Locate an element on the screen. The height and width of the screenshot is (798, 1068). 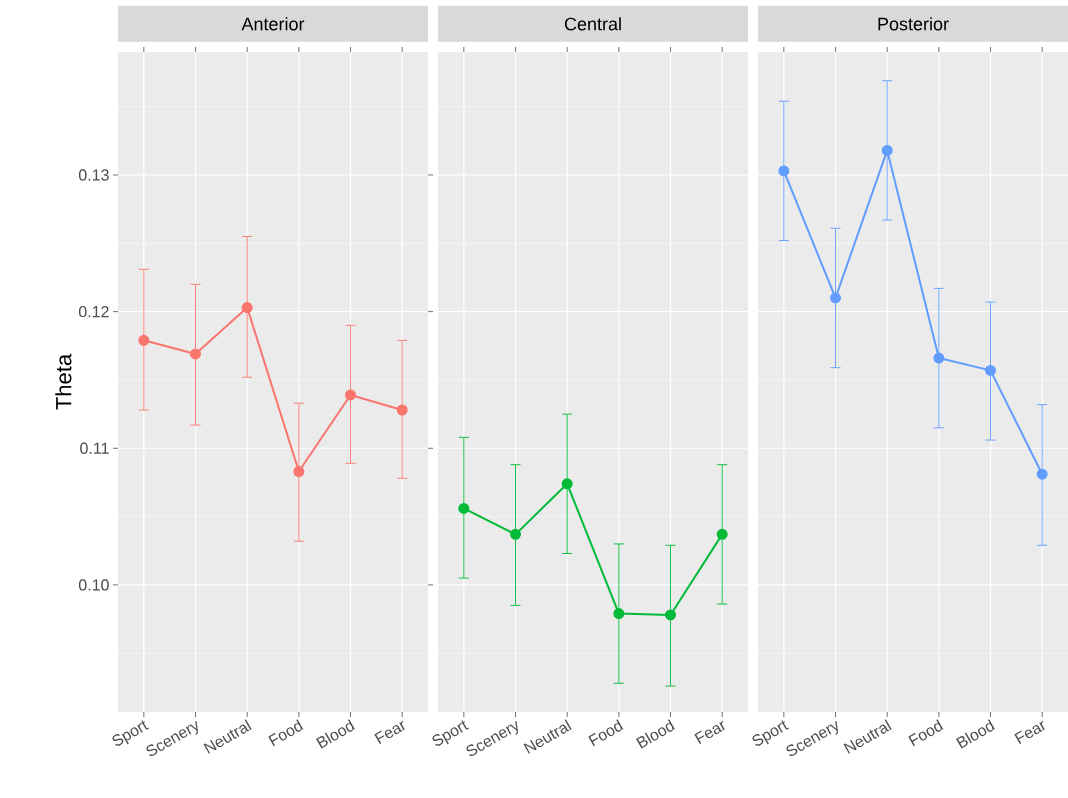
chart-title: Anterior is located at coordinates (273, 24).